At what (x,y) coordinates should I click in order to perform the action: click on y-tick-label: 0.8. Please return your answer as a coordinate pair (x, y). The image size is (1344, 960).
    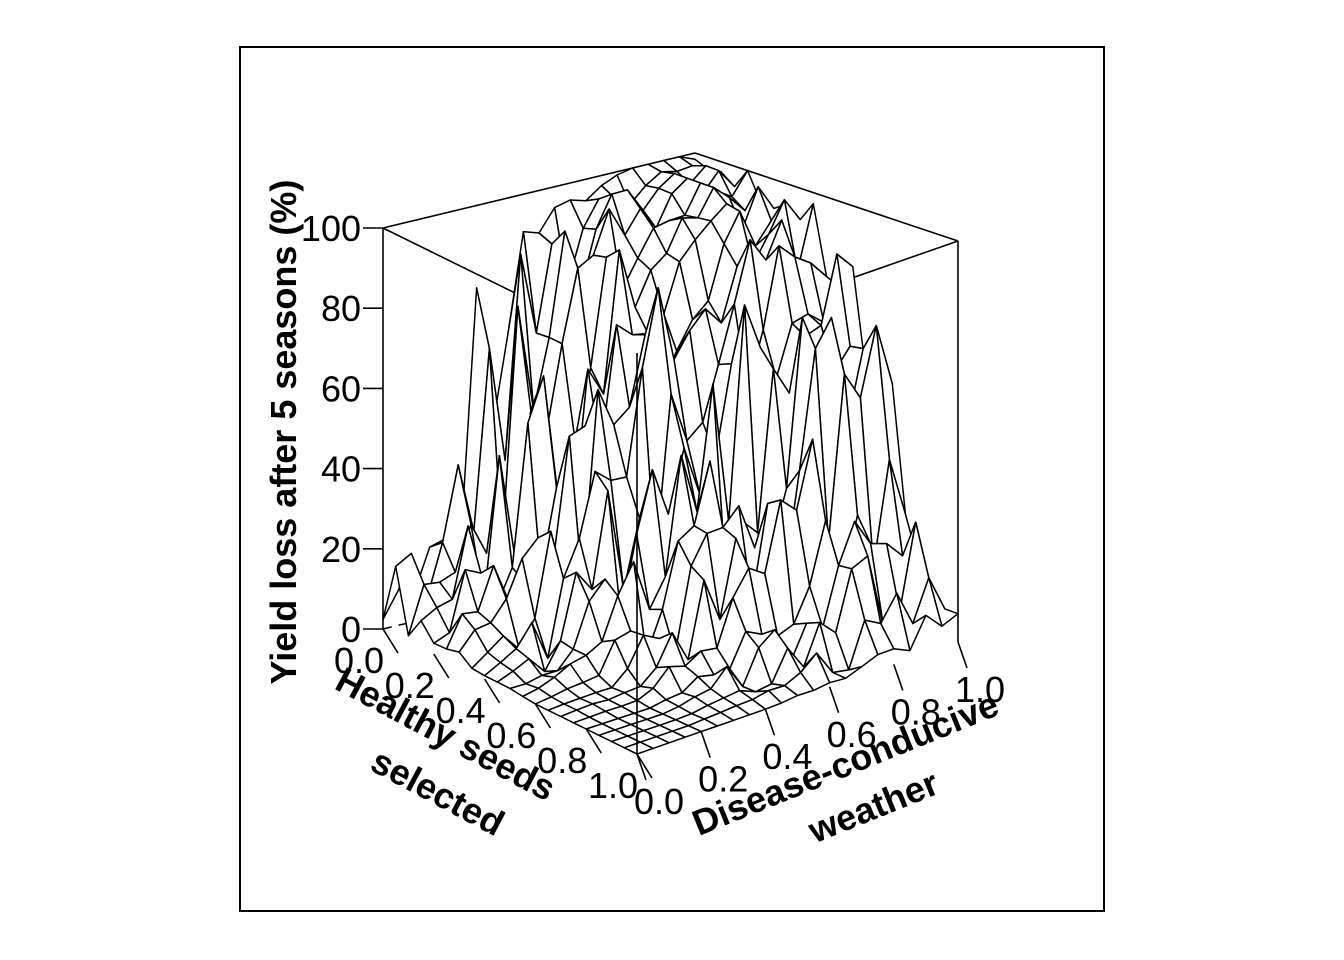
    Looking at the image, I should click on (916, 711).